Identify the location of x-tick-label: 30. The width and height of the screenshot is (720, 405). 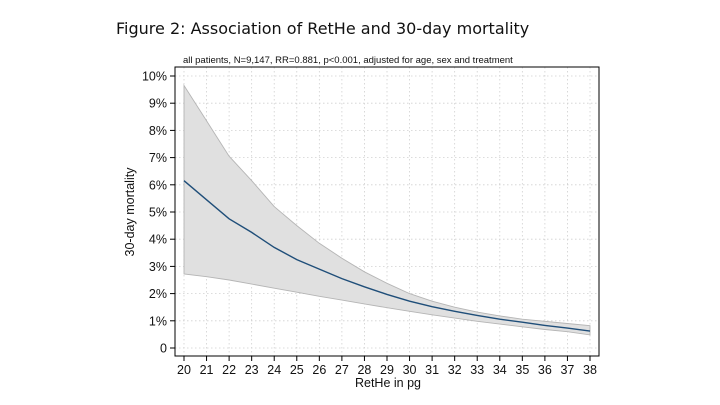
(410, 370).